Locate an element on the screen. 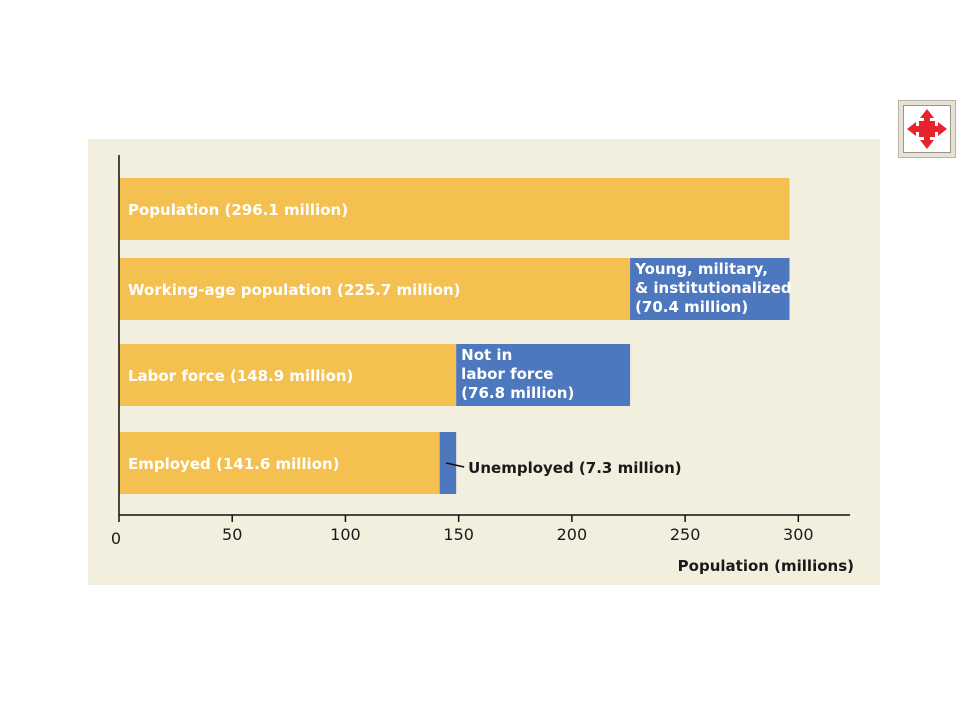 The height and width of the screenshot is (720, 960). expand-button is located at coordinates (927, 129).